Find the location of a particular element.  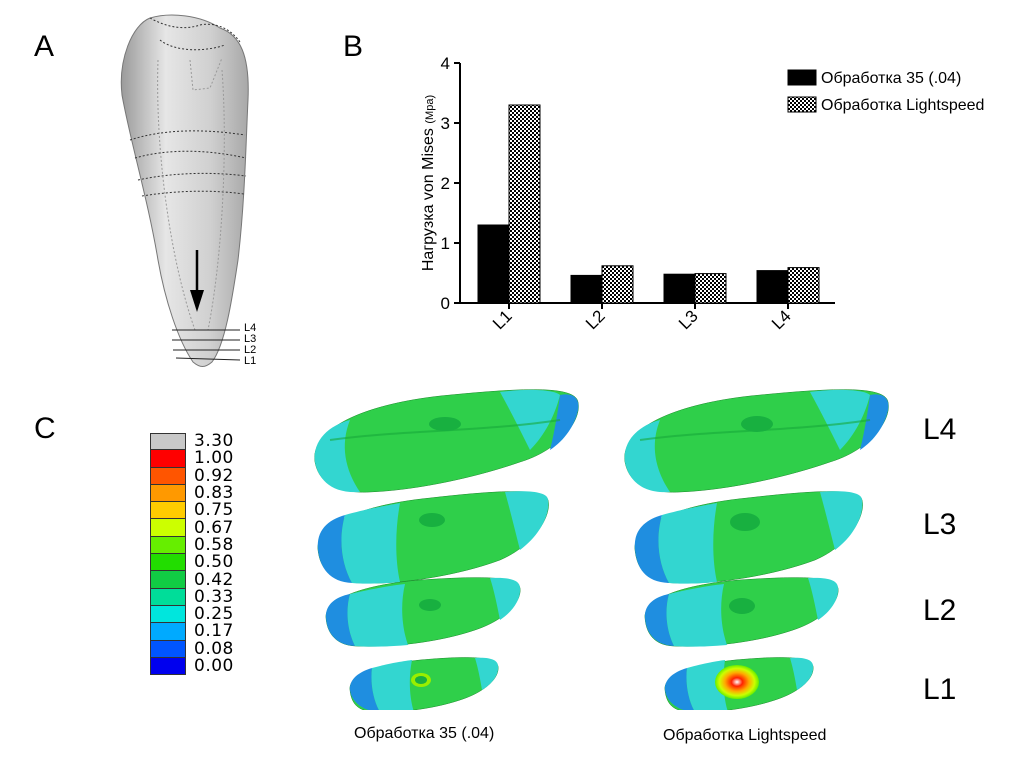

slice-left-l3 is located at coordinates (433, 537).